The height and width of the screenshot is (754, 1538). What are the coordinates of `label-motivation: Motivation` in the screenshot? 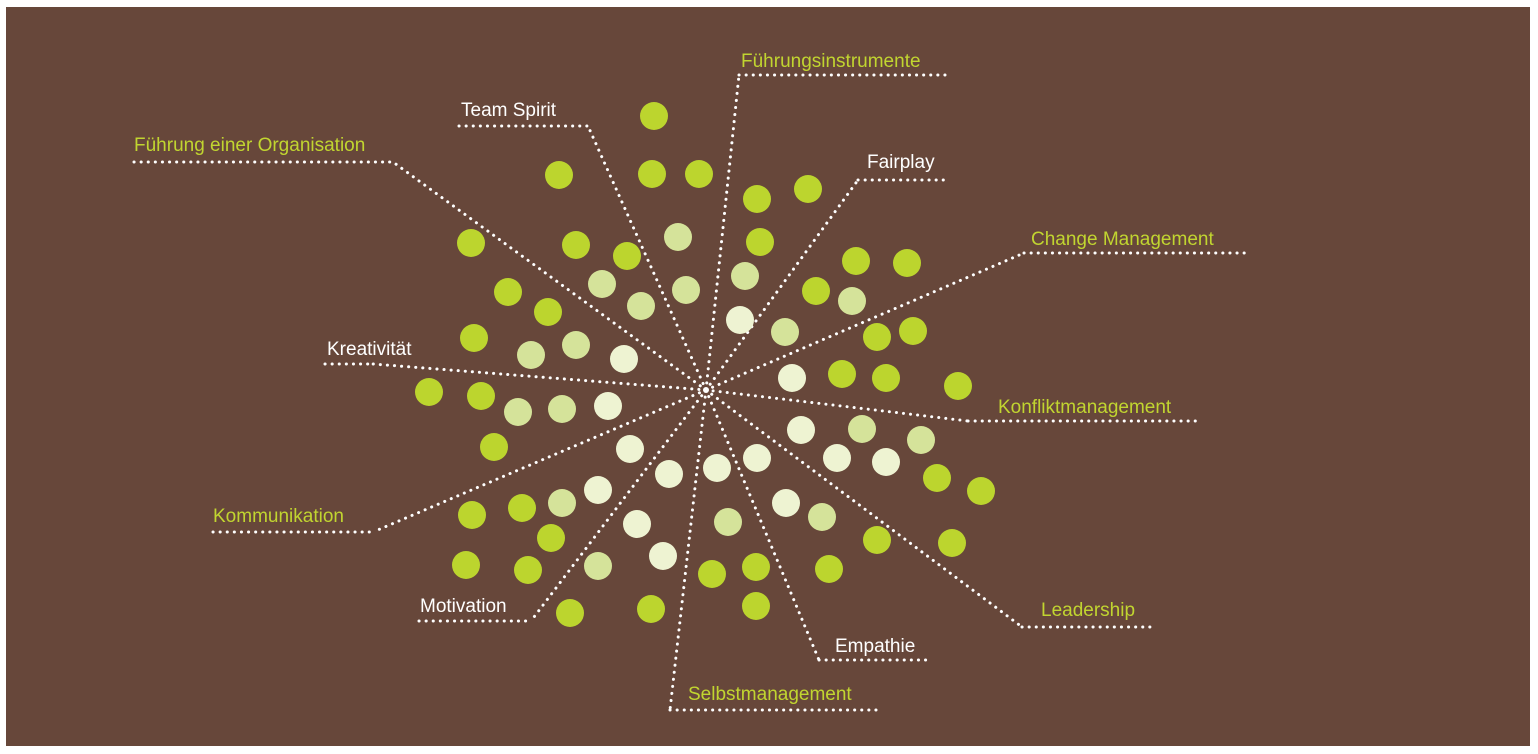 It's located at (463, 606).